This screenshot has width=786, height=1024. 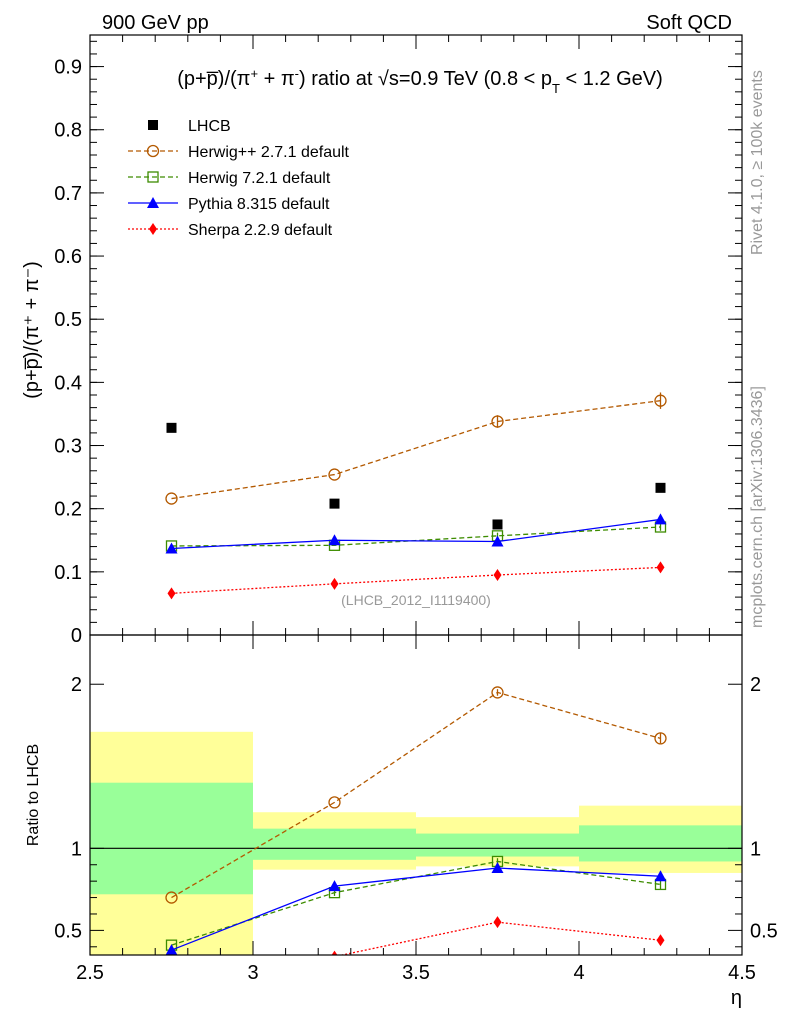 What do you see at coordinates (689, 23) in the screenshot?
I see `header-right-label: Soft QCD` at bounding box center [689, 23].